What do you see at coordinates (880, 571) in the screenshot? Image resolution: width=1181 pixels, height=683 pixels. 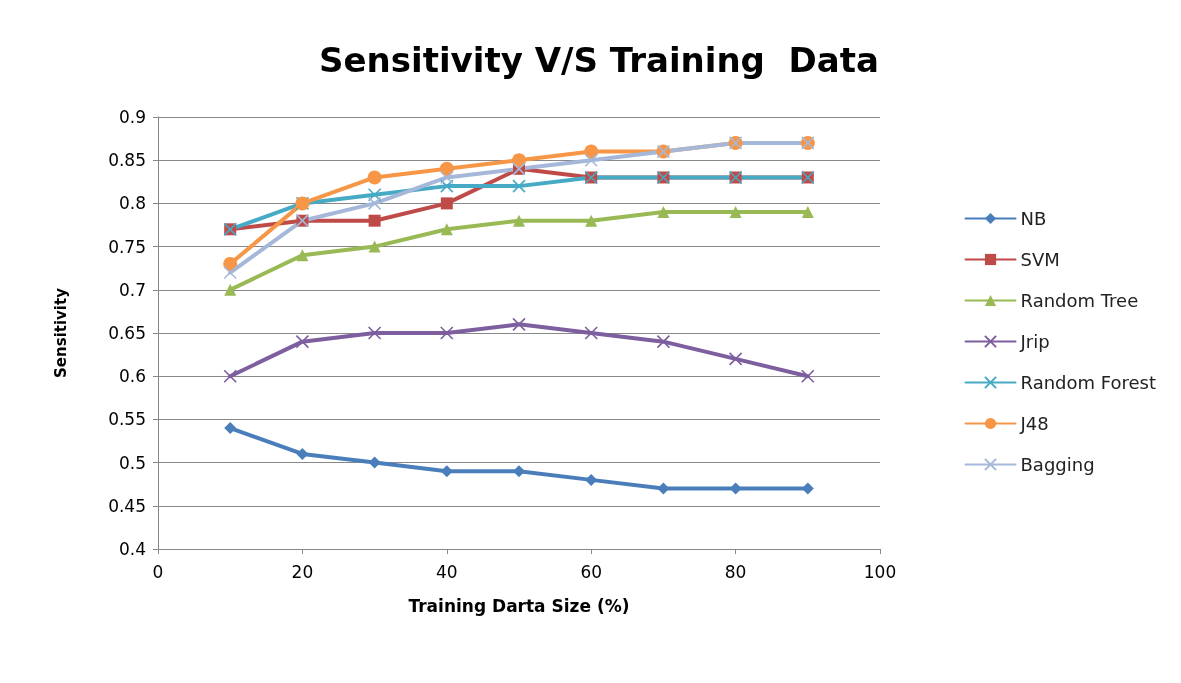 I see `x-tick-label: 100` at bounding box center [880, 571].